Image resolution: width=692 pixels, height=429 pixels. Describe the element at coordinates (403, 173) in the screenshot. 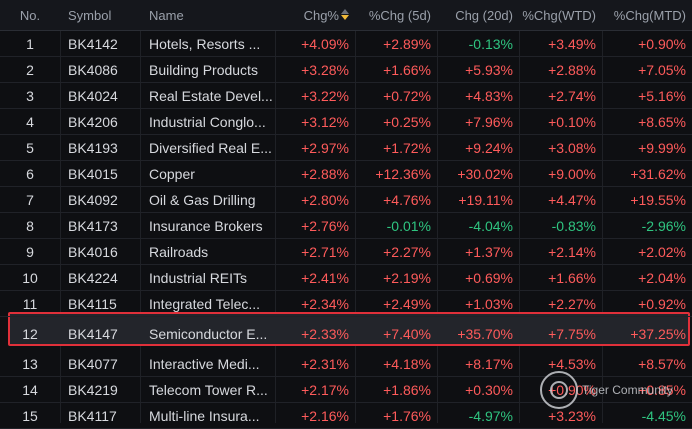

I see `row-chg-5d: +12.36%` at that location.